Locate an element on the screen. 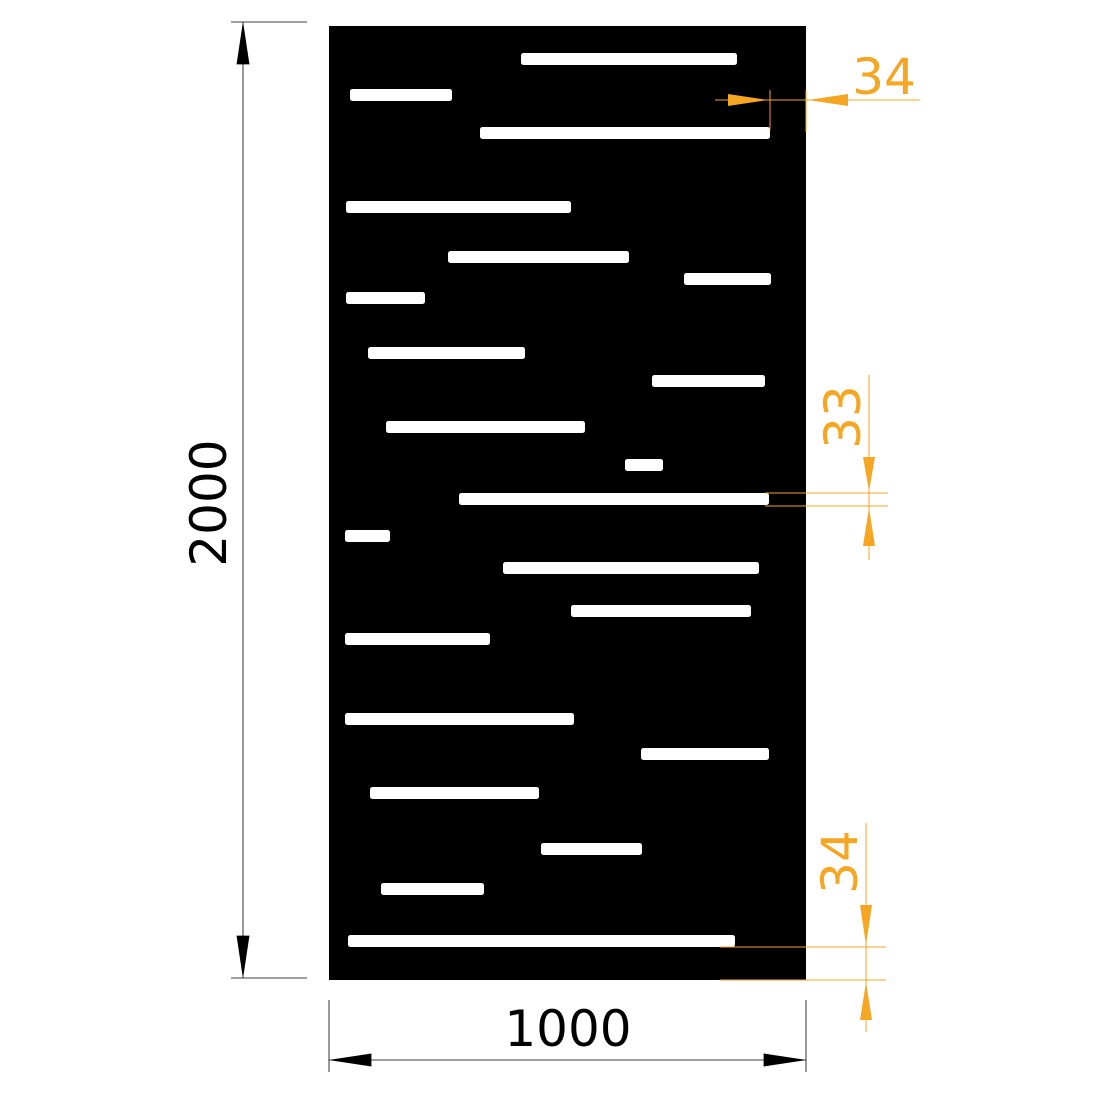 This screenshot has height=1096, width=1096. slot-height-annotation is located at coordinates (826, 467).